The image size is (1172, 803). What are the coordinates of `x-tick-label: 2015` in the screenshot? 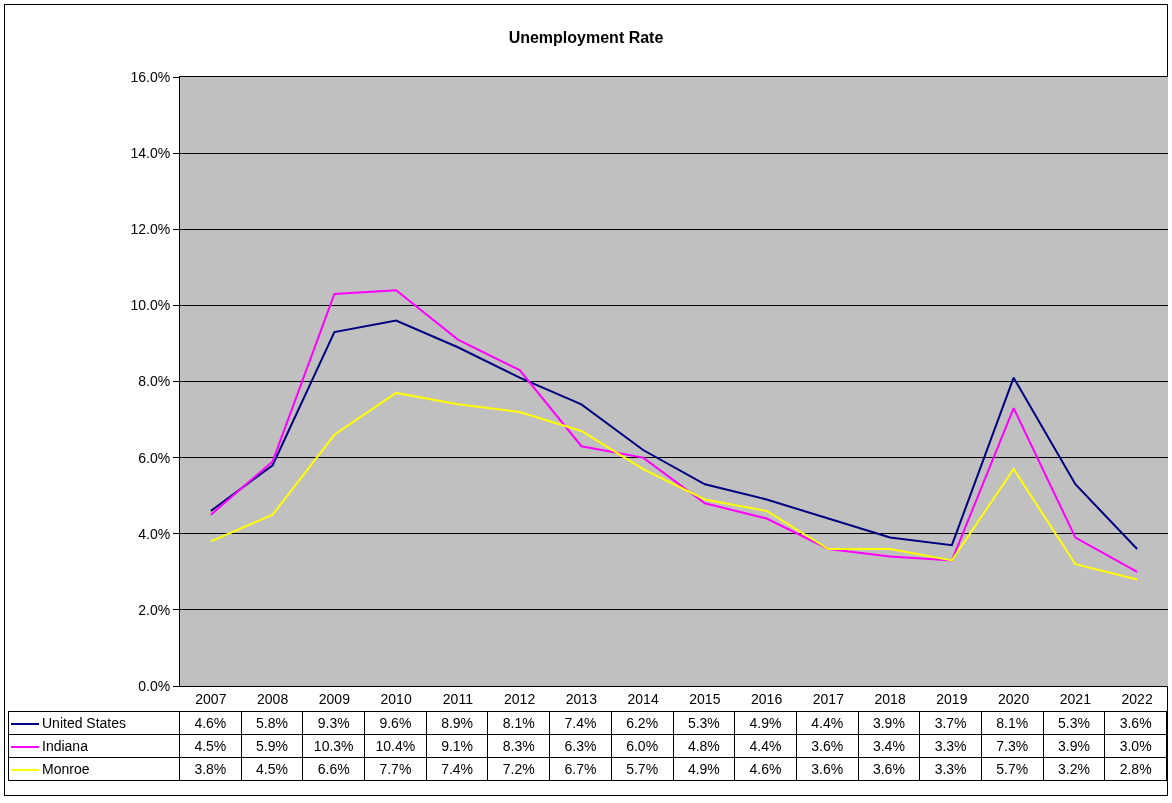 It's located at (705, 698).